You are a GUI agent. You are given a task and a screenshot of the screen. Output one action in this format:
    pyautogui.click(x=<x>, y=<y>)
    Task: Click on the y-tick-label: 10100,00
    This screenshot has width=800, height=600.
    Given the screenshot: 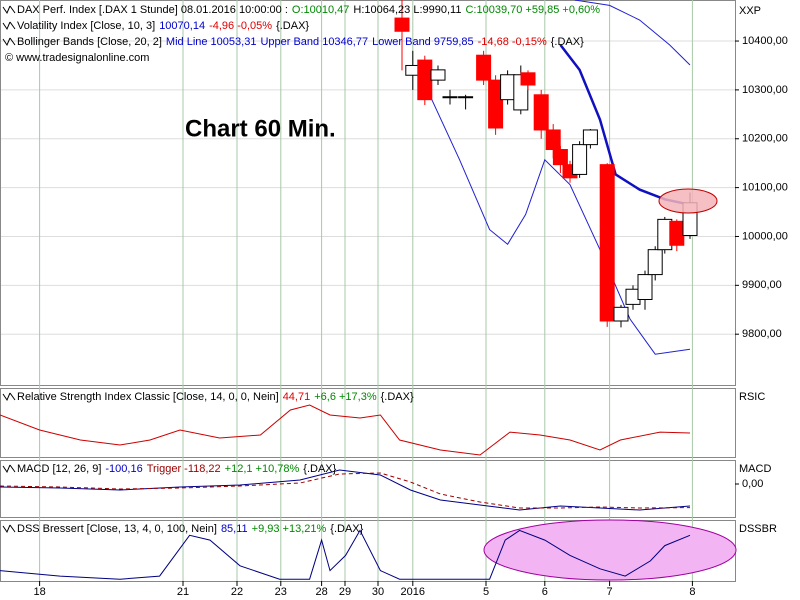 What is the action you would take?
    pyautogui.click(x=765, y=188)
    